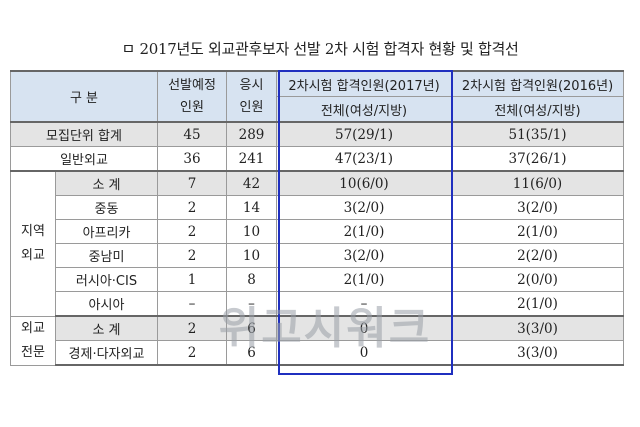 The height and width of the screenshot is (427, 640). Describe the element at coordinates (192, 279) in the screenshot. I see `cell-plan: 1` at that location.